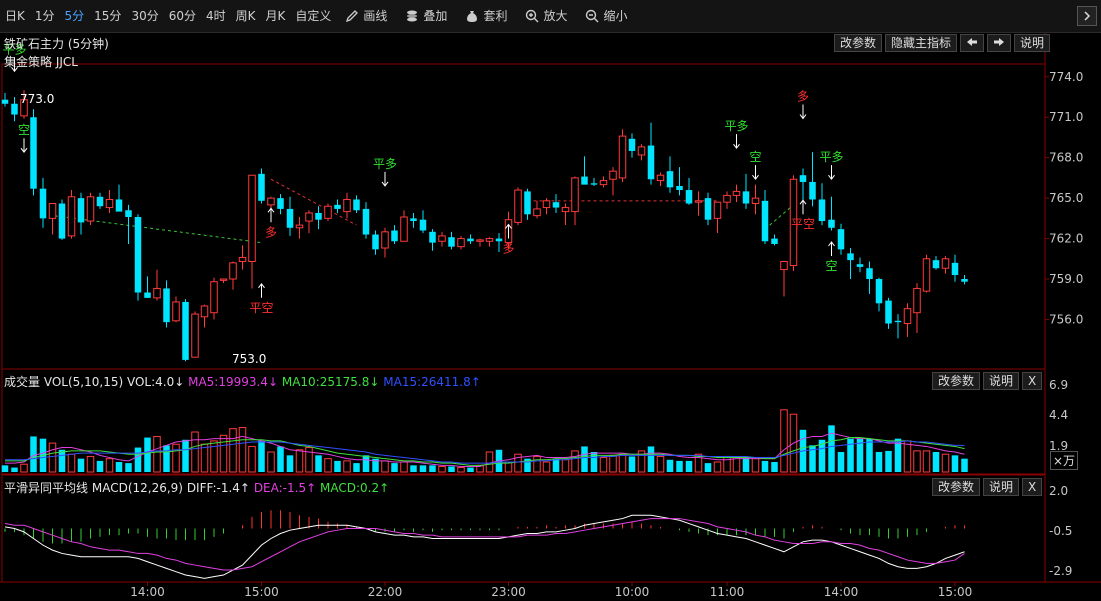 The height and width of the screenshot is (601, 1101). Describe the element at coordinates (313, 15) in the screenshot. I see `period-custom: 自定义` at that location.